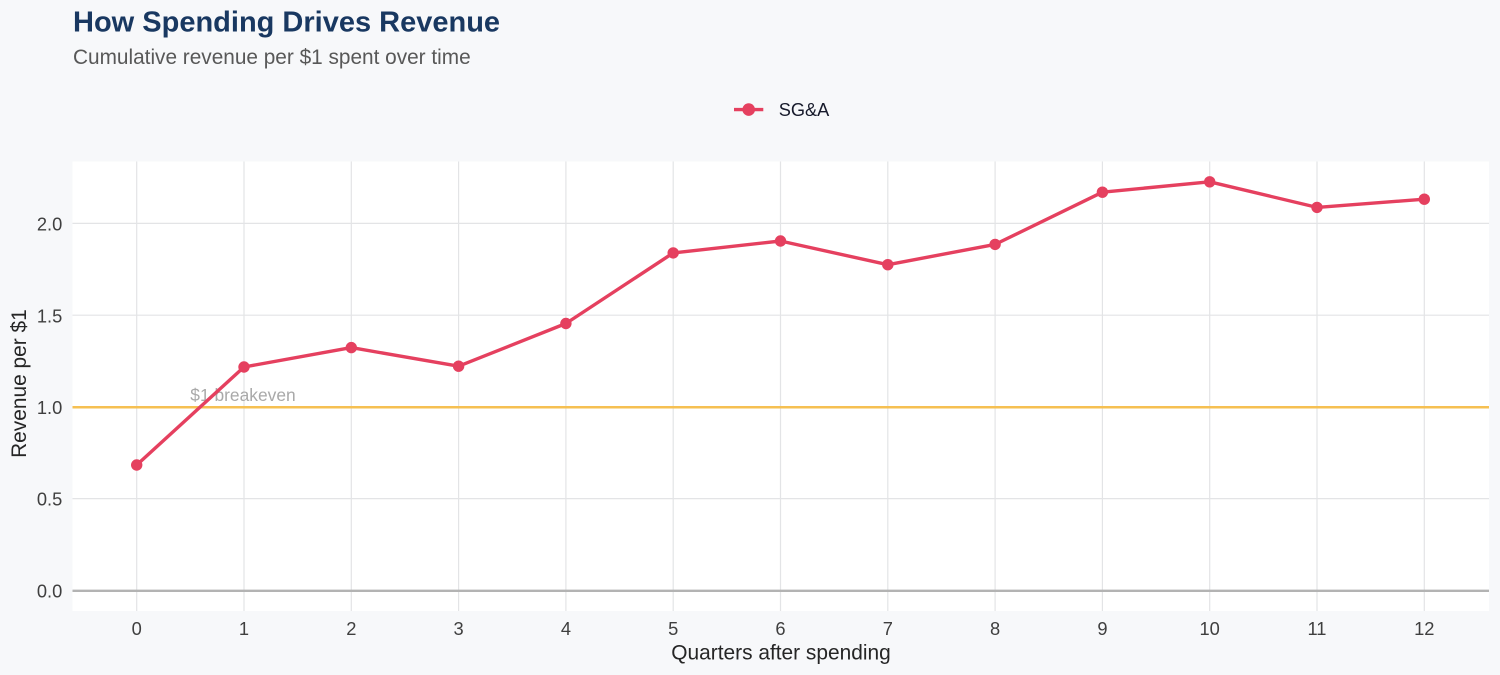 This screenshot has width=1500, height=675. What do you see at coordinates (286, 23) in the screenshot?
I see `svg-text: How Spending Drives Revenue` at bounding box center [286, 23].